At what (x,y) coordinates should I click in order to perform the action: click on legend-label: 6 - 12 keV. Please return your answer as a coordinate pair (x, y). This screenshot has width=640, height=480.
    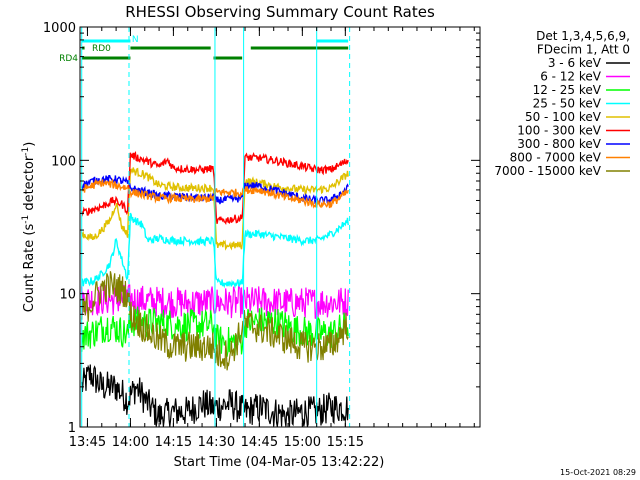
    Looking at the image, I should click on (571, 77).